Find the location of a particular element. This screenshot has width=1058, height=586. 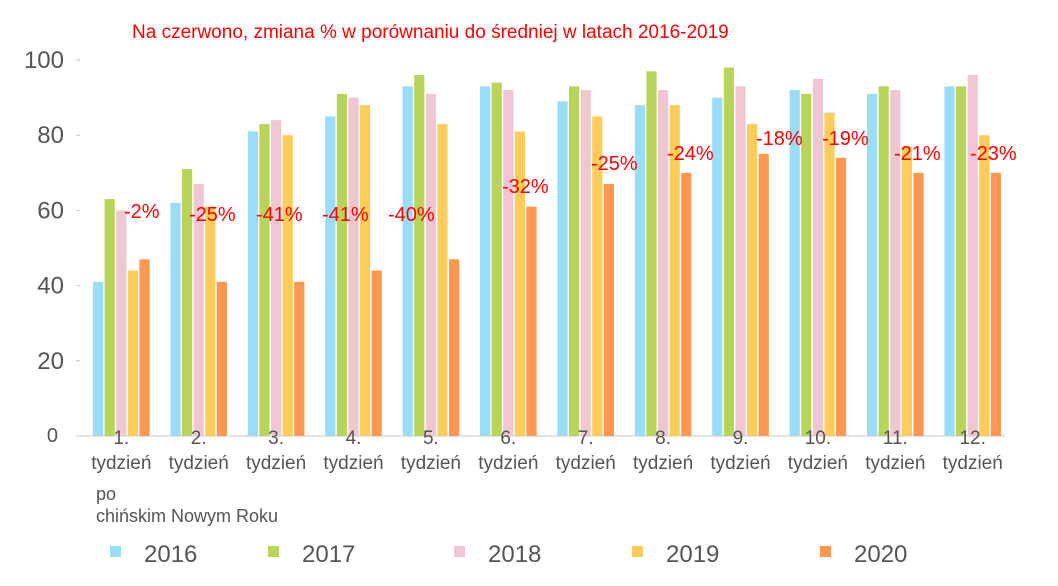

y-tick-label: 40 is located at coordinates (50, 286).